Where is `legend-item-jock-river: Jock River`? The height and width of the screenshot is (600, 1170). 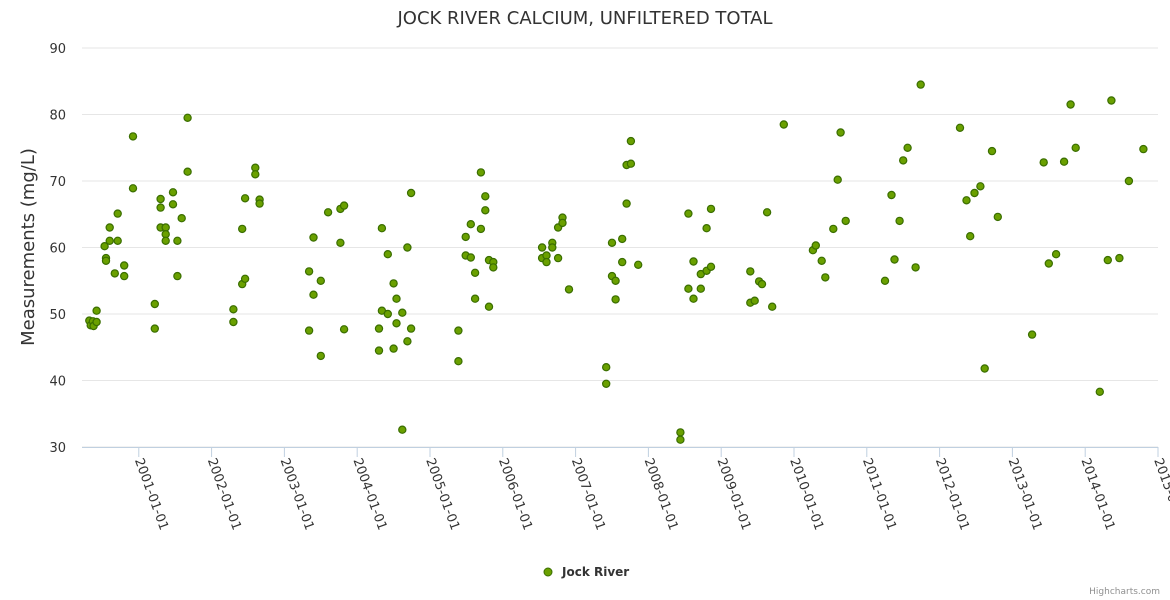 legend-item-jock-river: Jock River is located at coordinates (595, 572).